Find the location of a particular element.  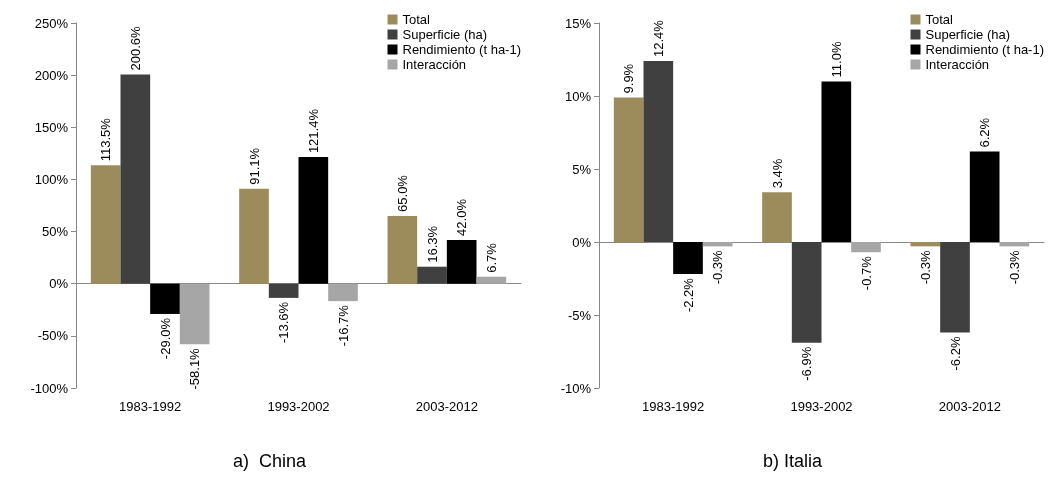

data-label: -6.2% is located at coordinates (955, 353).